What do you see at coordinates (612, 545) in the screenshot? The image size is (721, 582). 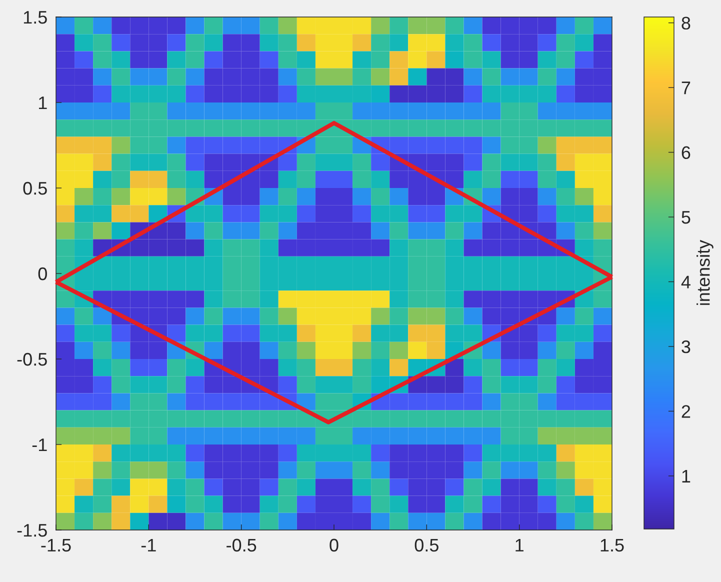 I see `x-tick-label: 1.5` at bounding box center [612, 545].